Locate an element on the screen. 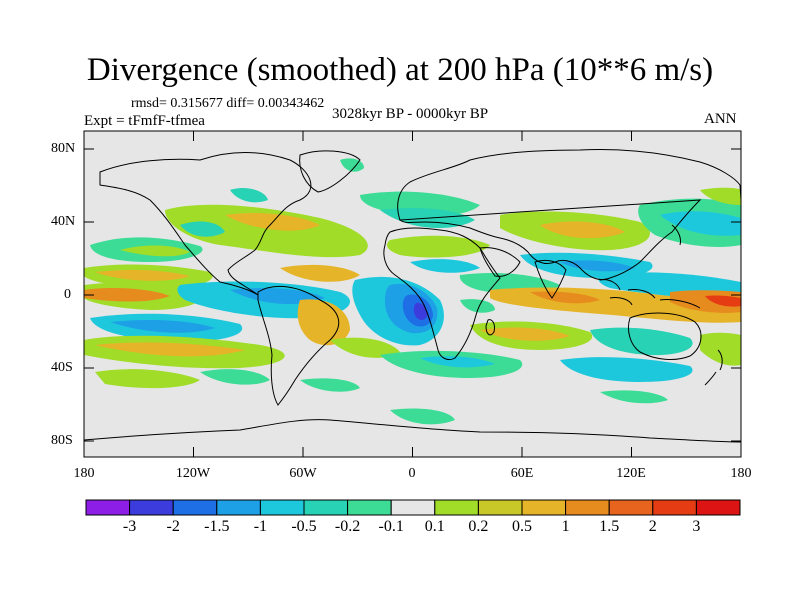  lat-label-40s: 40S is located at coordinates (62, 367).